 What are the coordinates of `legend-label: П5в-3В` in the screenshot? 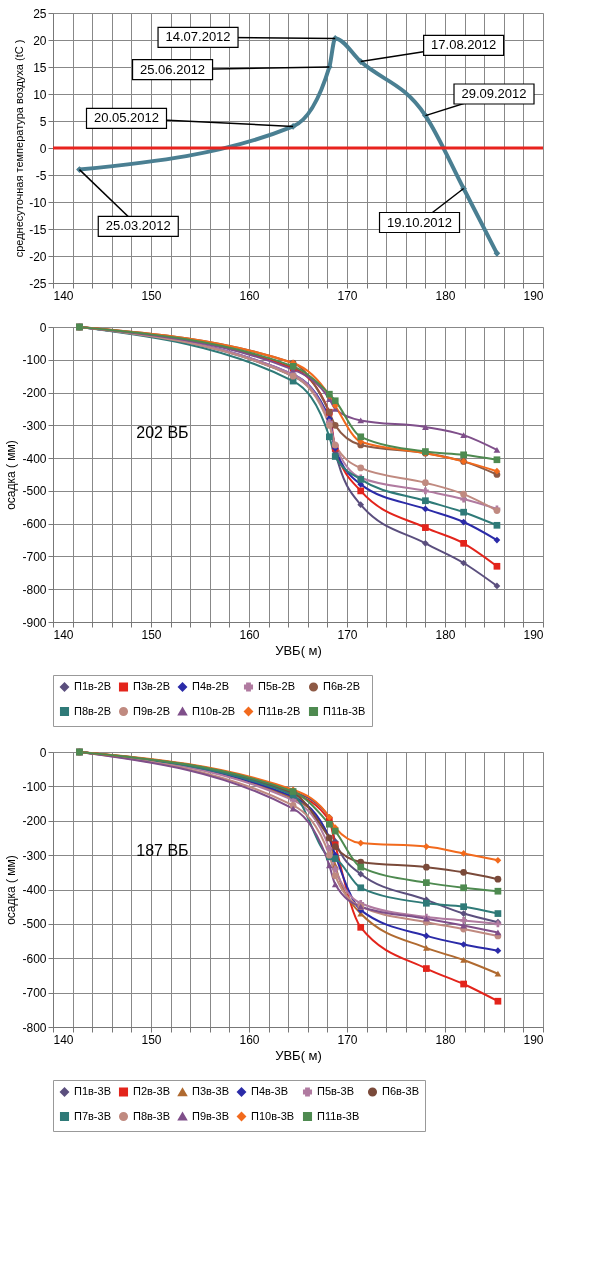 It's located at (335, 1090).